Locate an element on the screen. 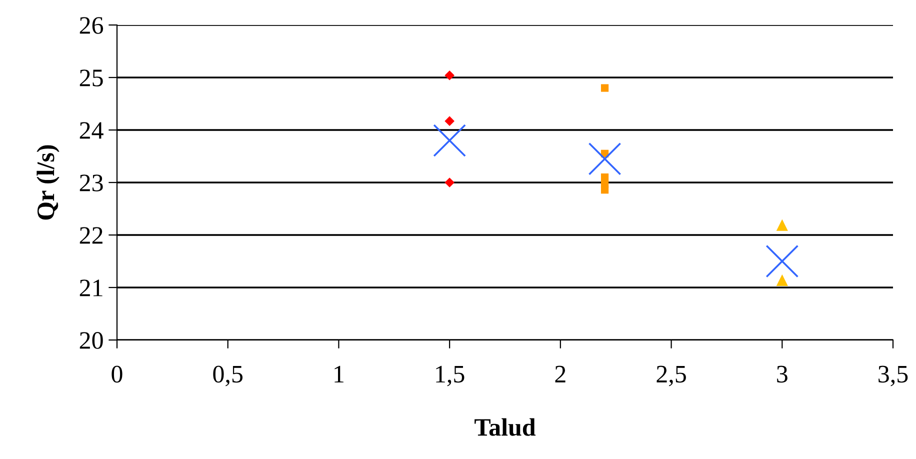 The height and width of the screenshot is (459, 916). y-tick-label: 25 is located at coordinates (91, 78).